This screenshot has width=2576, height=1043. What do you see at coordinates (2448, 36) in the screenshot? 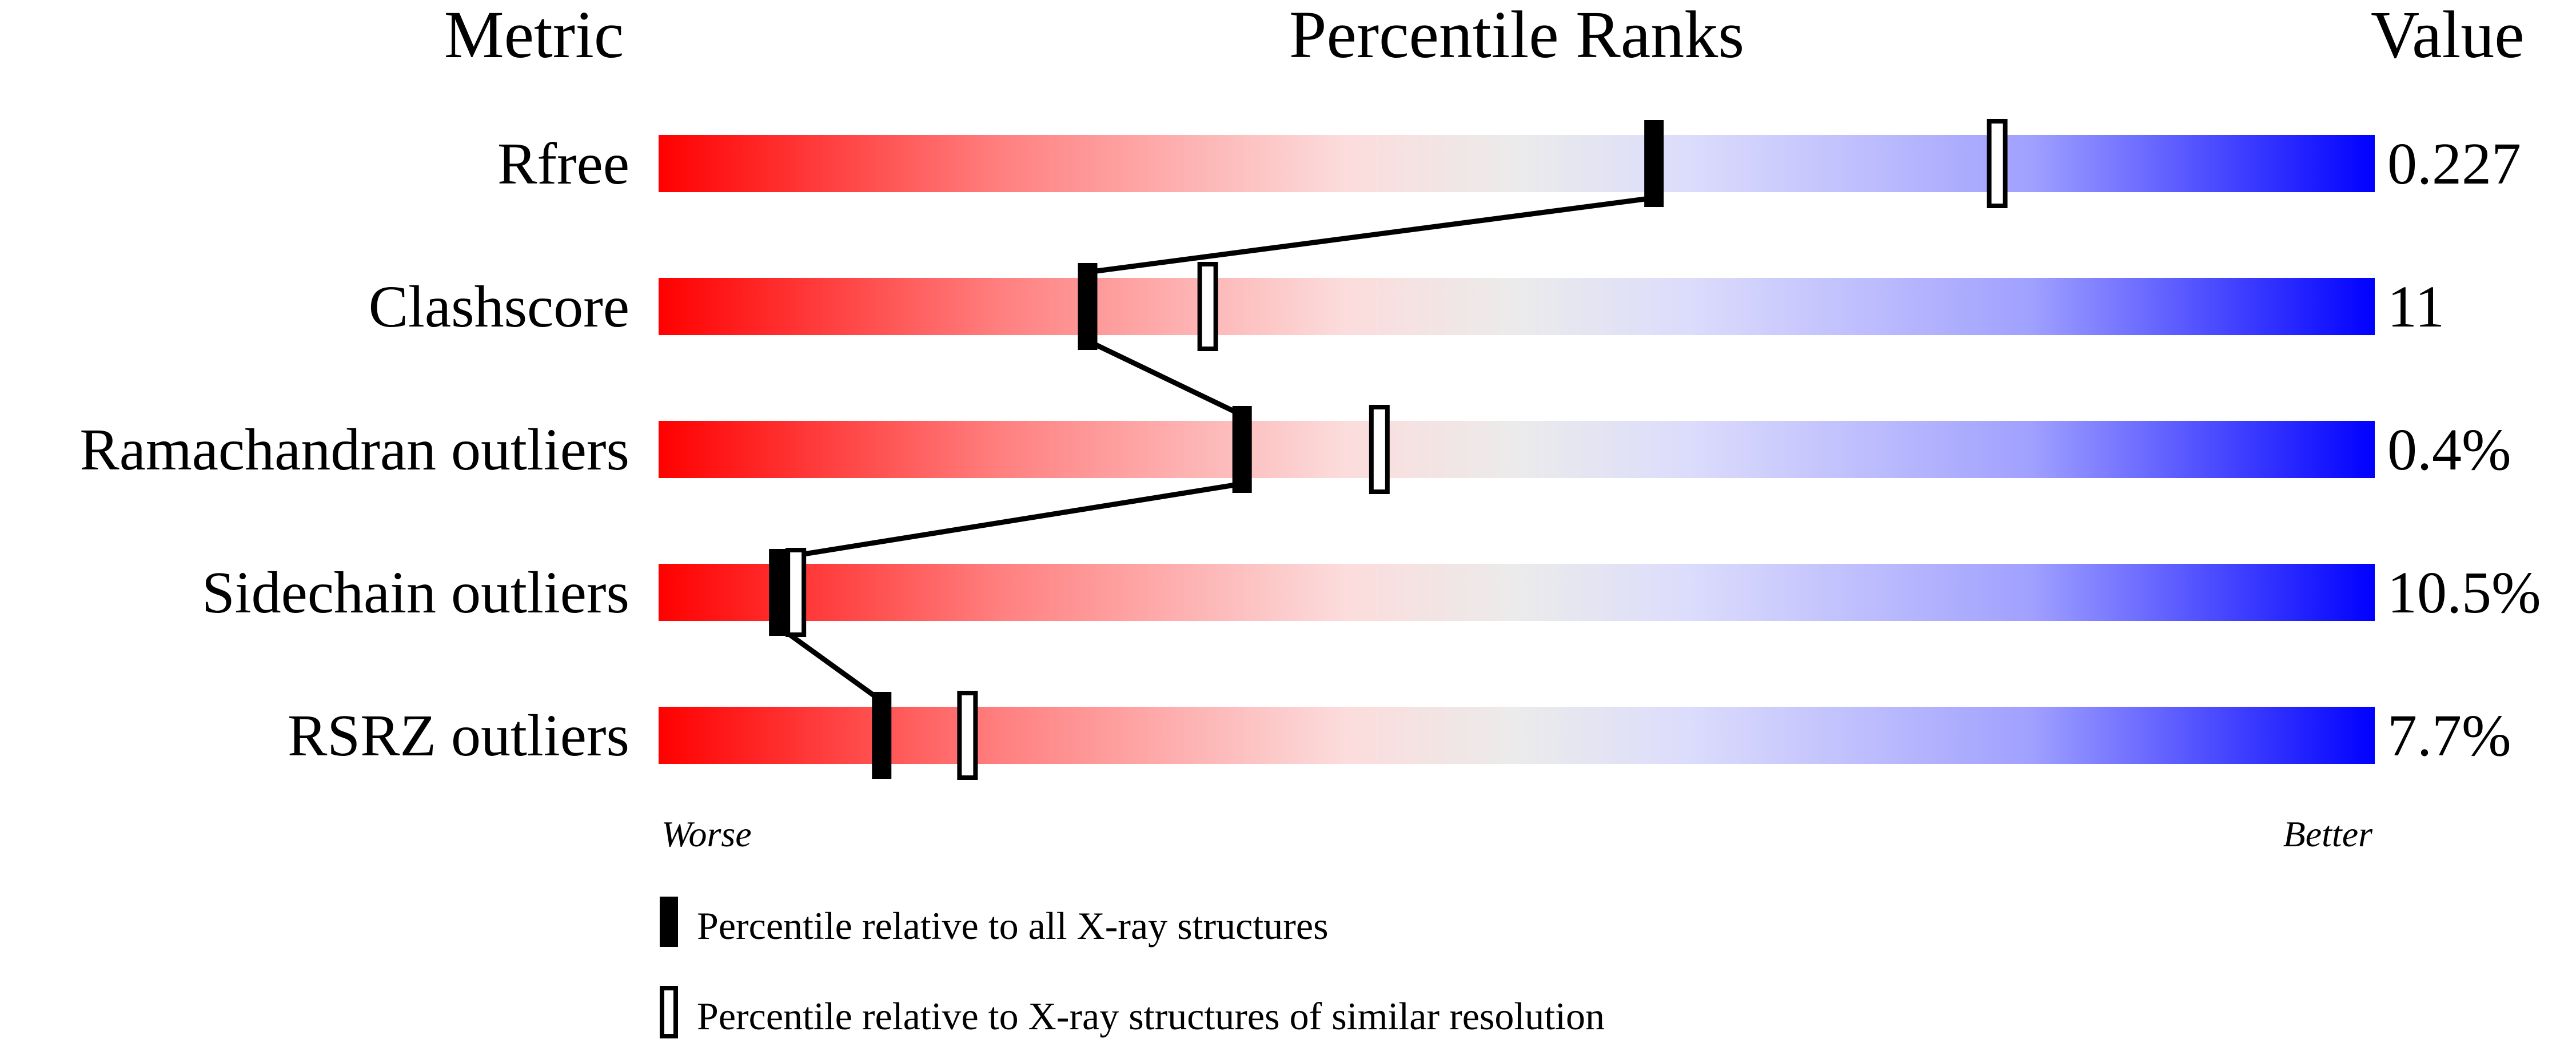
I see `header-value: Value` at bounding box center [2448, 36].